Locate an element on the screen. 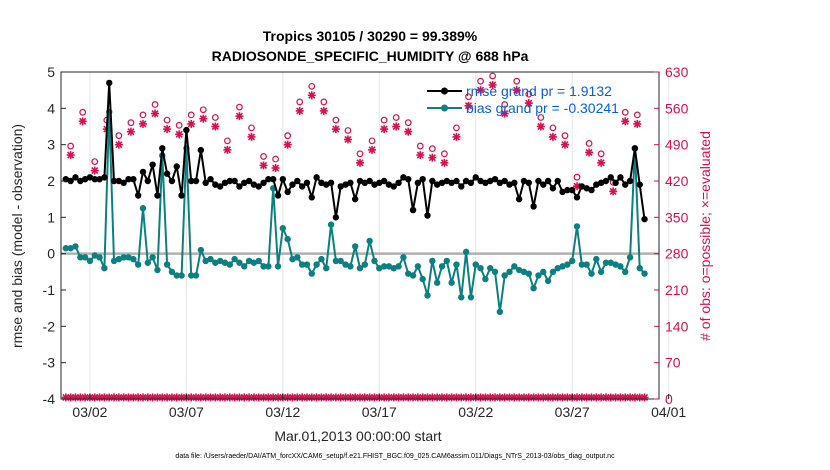 This screenshot has height=470, width=830. legend-rmse-marker is located at coordinates (444, 91).